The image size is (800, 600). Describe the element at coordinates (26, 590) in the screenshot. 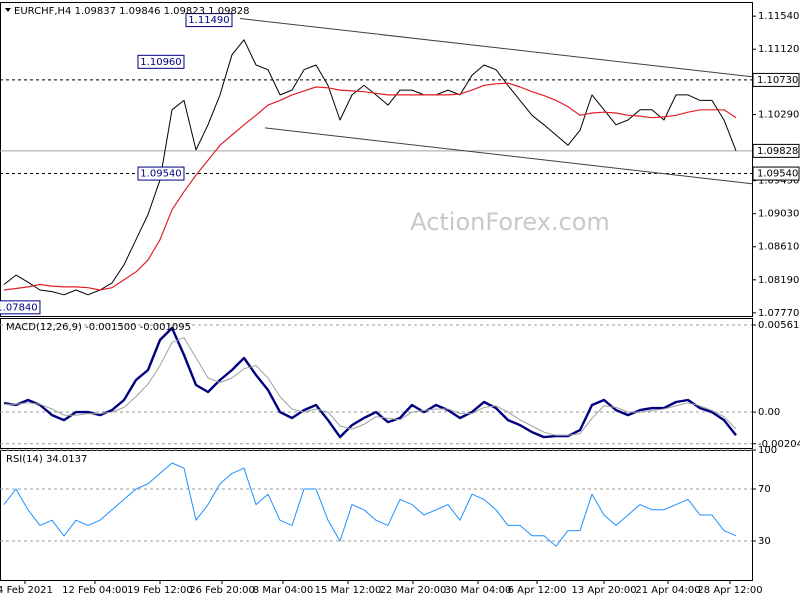

I see `x-tick-label: 4 Feb 2021` at that location.